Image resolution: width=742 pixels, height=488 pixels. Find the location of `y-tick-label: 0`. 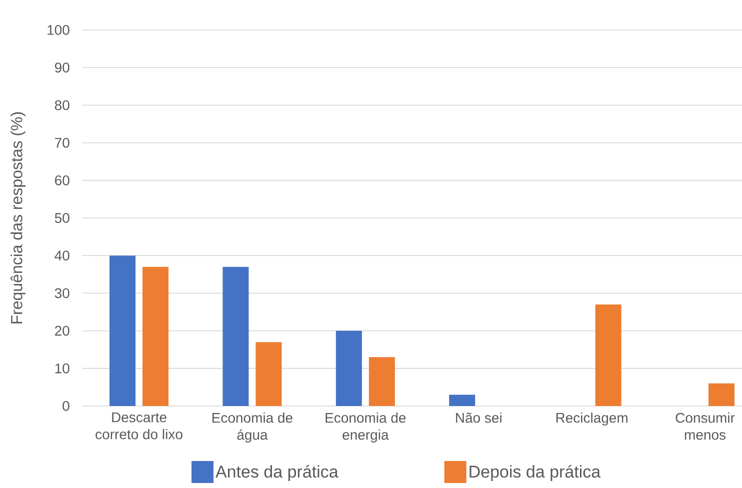

y-tick-label: 0 is located at coordinates (66, 406).